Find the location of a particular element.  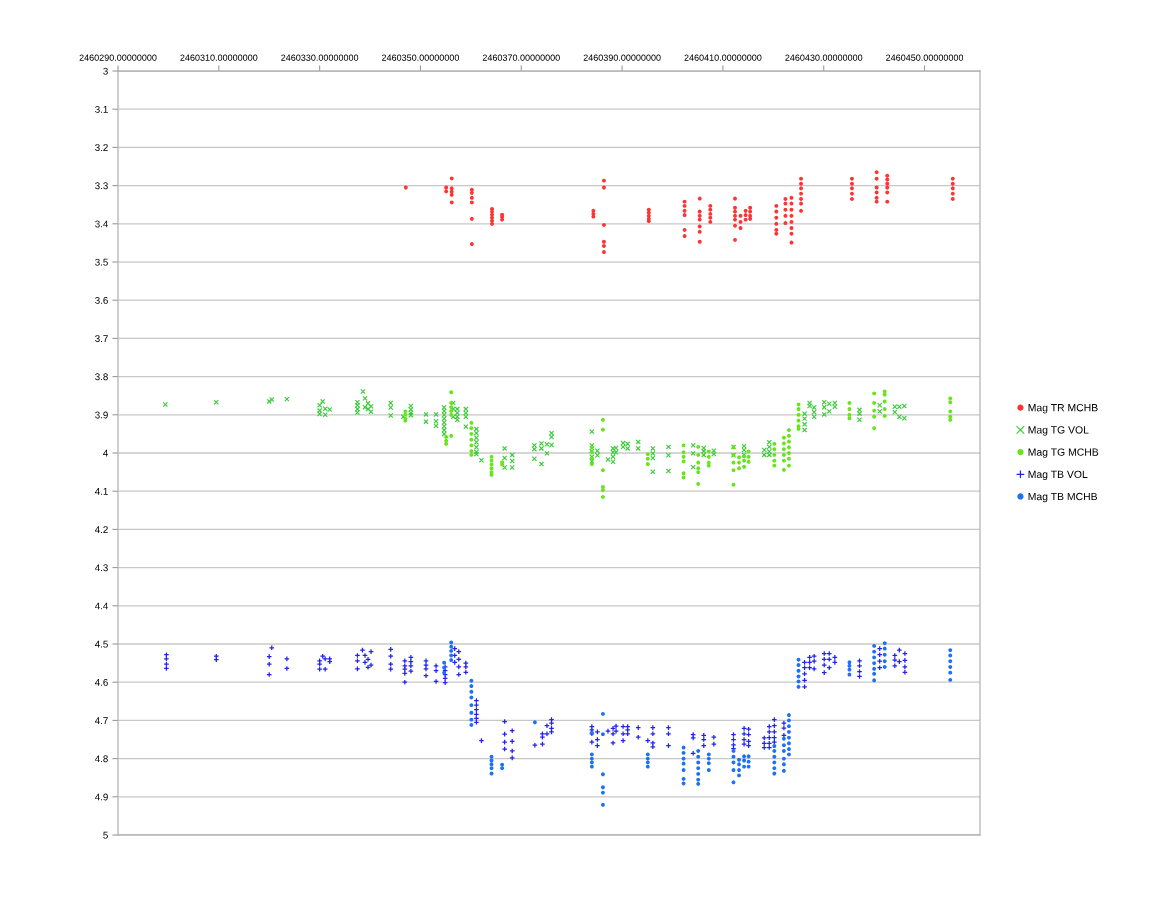

y-tick-label: 3.8 is located at coordinates (101, 377).